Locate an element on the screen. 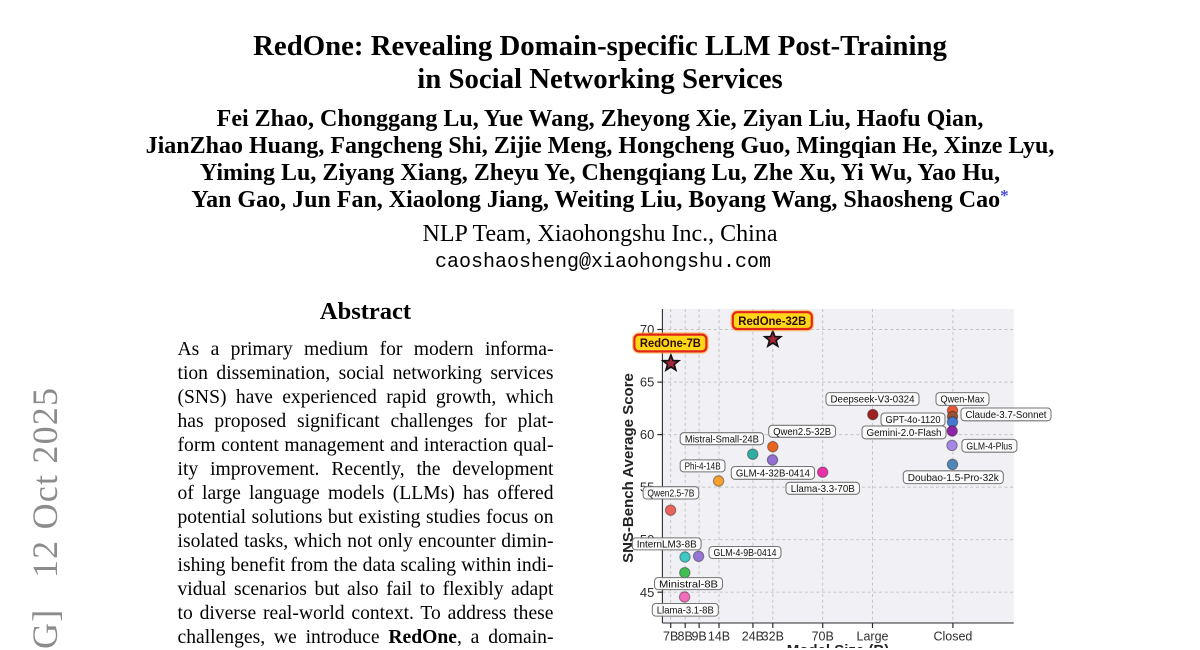  svg-text: GPT-4o-1120 is located at coordinates (913, 420).